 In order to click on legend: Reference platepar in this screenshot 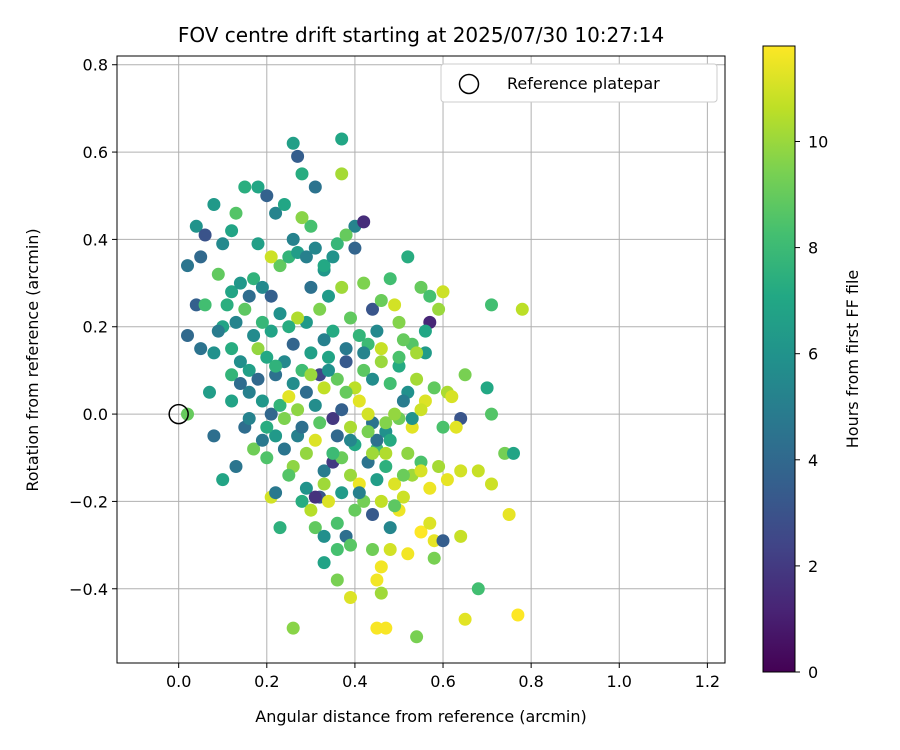, I will do `click(579, 83)`.